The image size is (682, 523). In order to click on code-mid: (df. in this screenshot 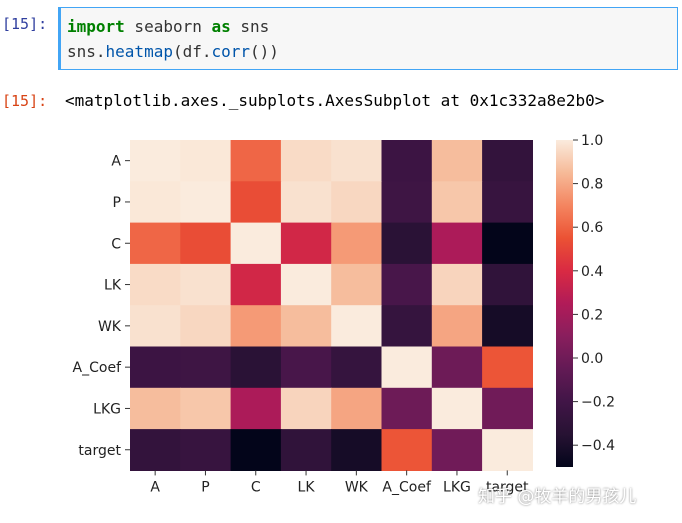, I will do `click(192, 51)`.